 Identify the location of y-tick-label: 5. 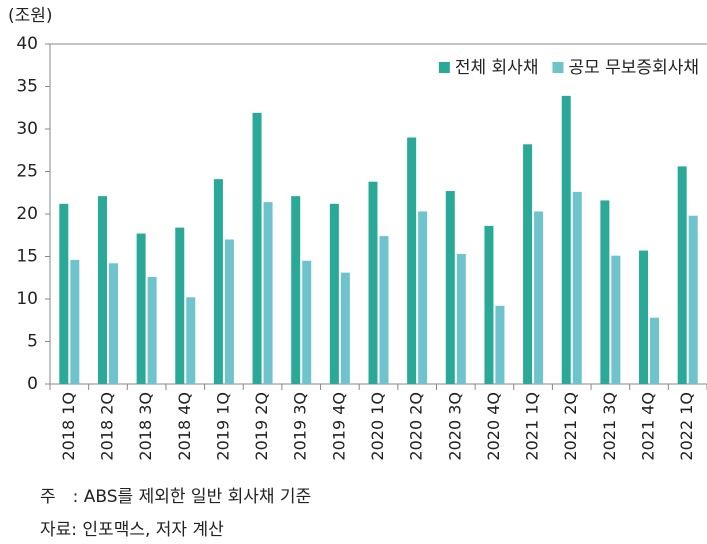
(32, 342).